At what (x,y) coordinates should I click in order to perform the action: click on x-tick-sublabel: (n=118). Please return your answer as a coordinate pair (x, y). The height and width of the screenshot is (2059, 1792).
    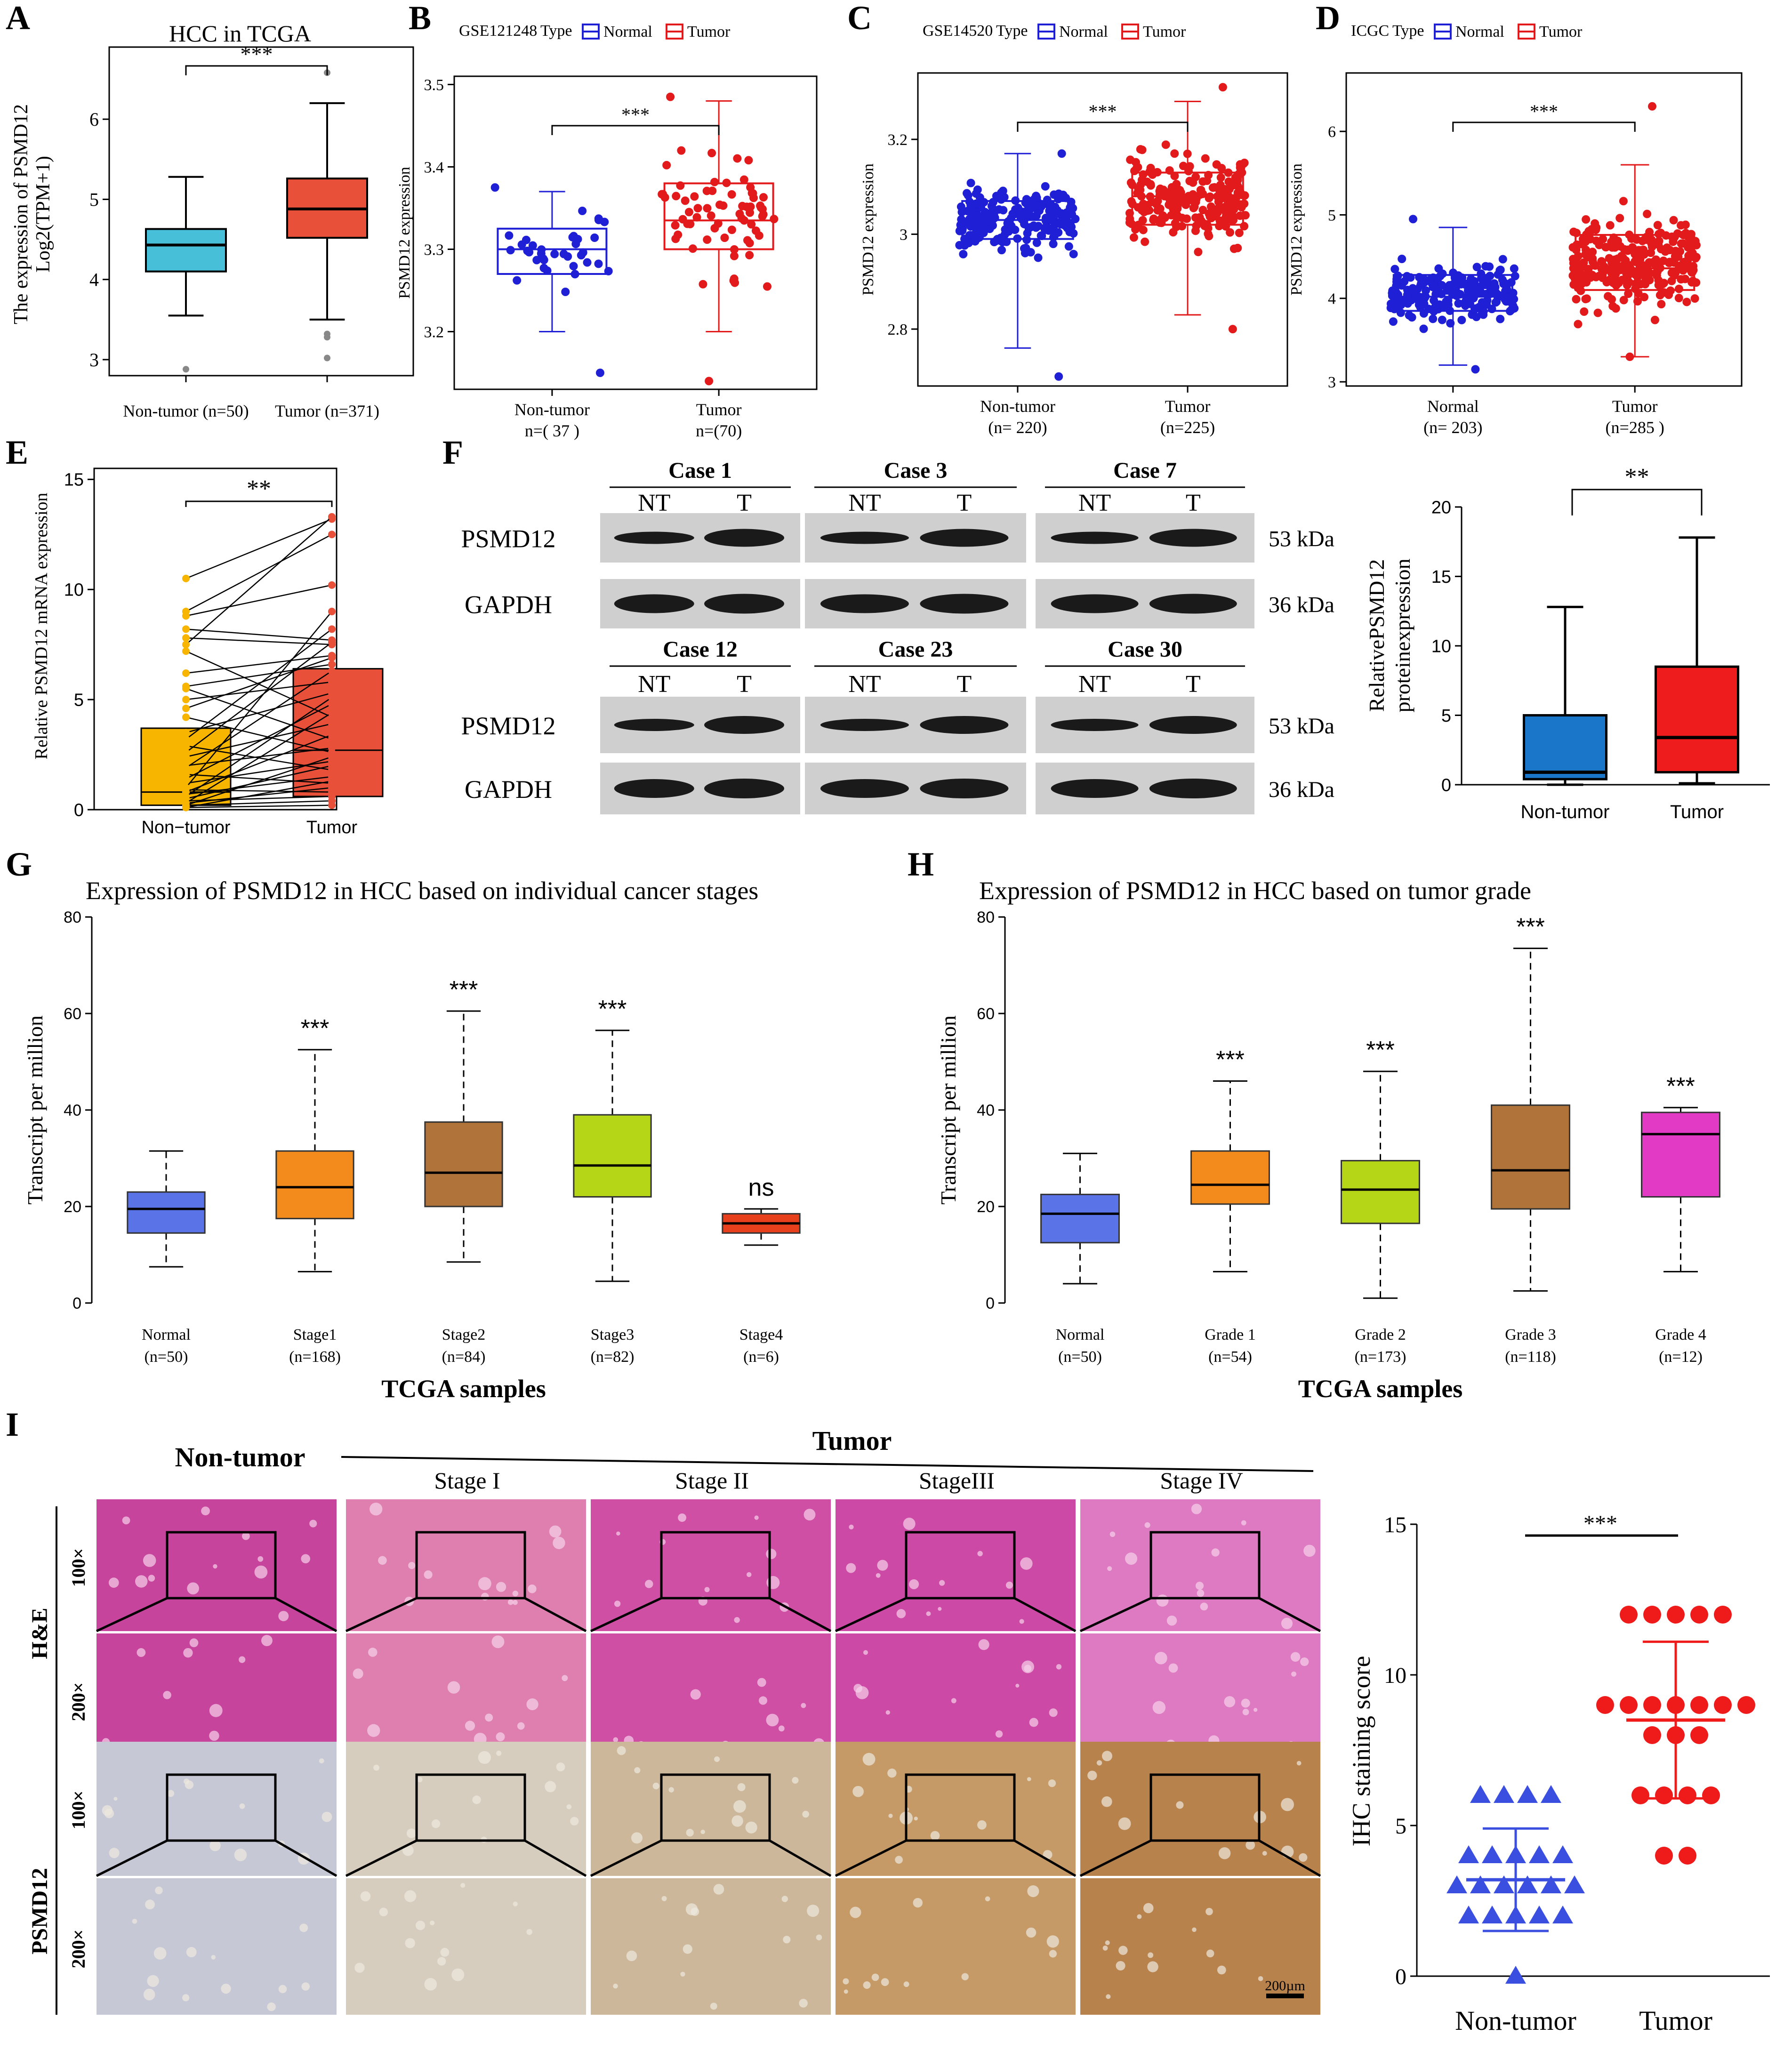
    Looking at the image, I should click on (1530, 1357).